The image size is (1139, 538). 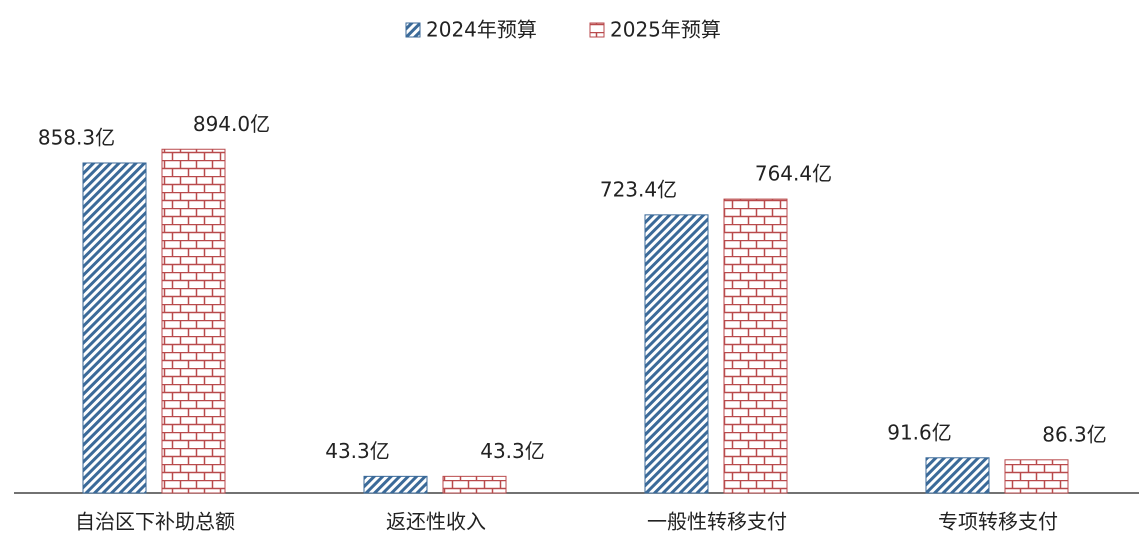 I want to click on value-label: 723.4亿, so click(x=638, y=189).